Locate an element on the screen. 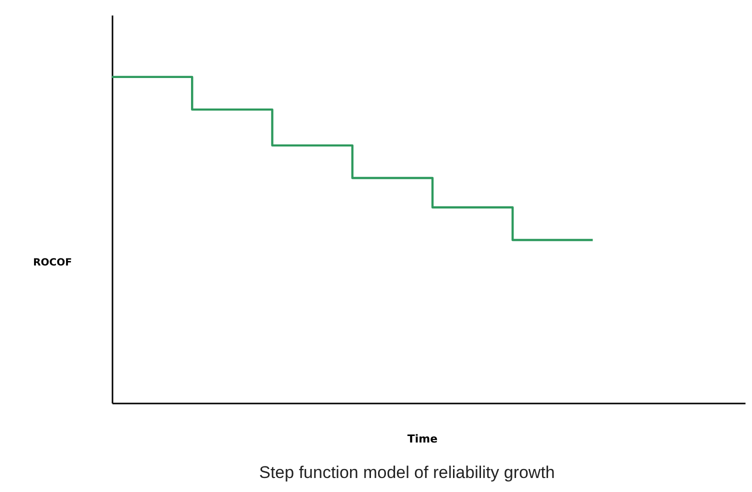  y-axis-title: ROCOF is located at coordinates (52, 263).